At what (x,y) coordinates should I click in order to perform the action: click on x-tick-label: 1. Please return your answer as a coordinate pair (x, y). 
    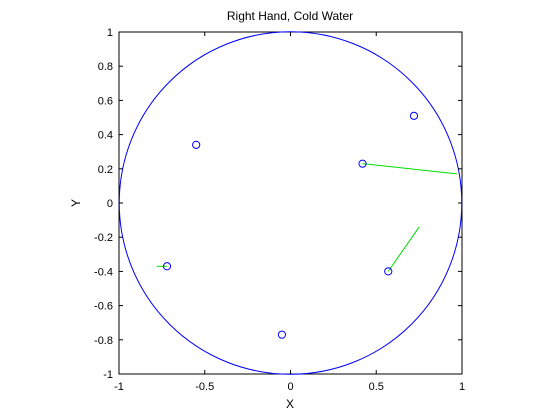
    Looking at the image, I should click on (462, 387).